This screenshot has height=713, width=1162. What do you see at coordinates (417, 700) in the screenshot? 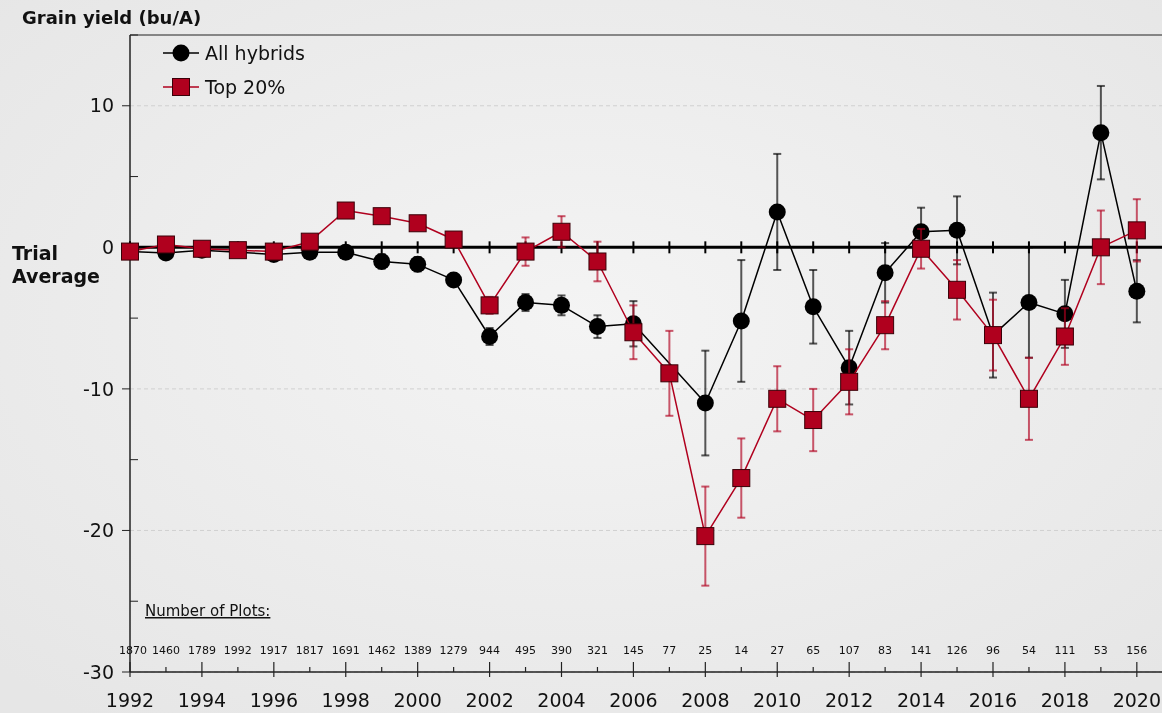
I see `x-tick-label: 2000` at bounding box center [417, 700].